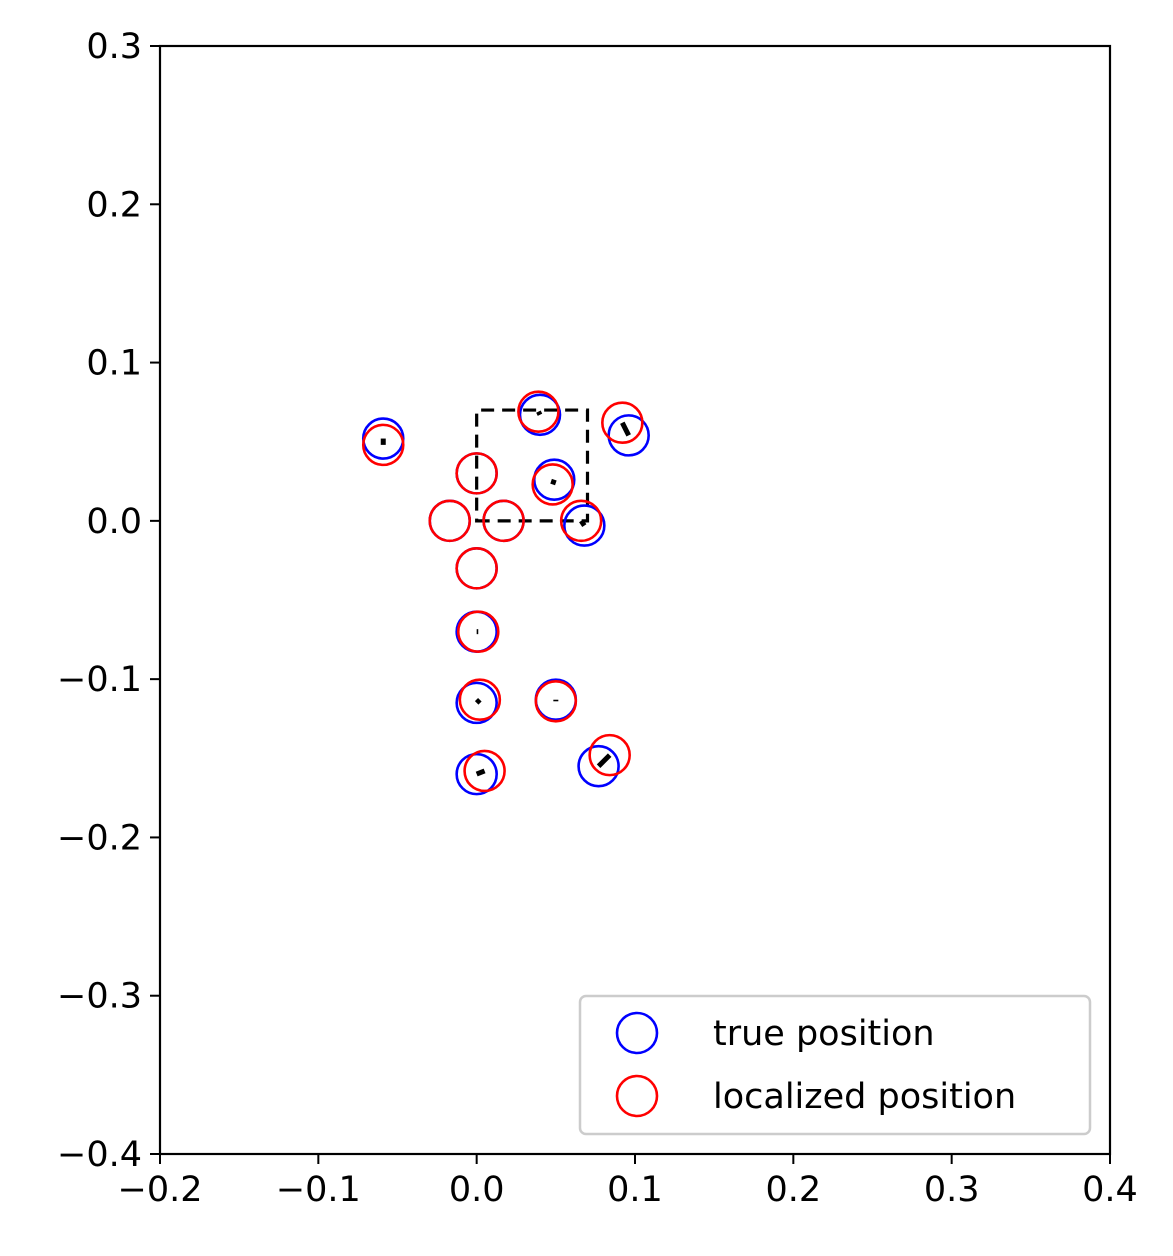  What do you see at coordinates (99, 1155) in the screenshot?
I see `y-tick-label: −0.4` at bounding box center [99, 1155].